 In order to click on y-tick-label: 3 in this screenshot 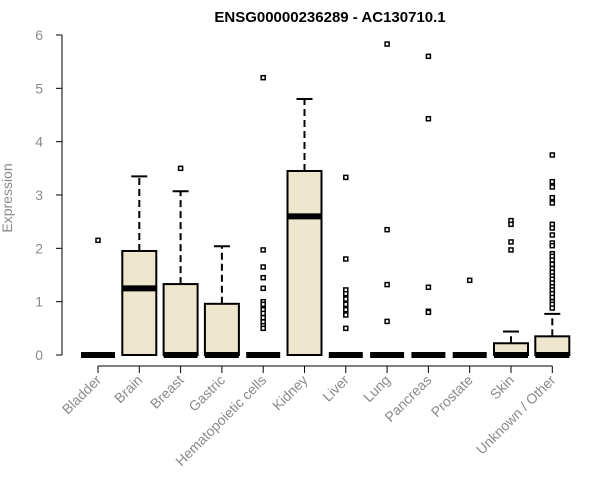, I will do `click(39, 195)`.